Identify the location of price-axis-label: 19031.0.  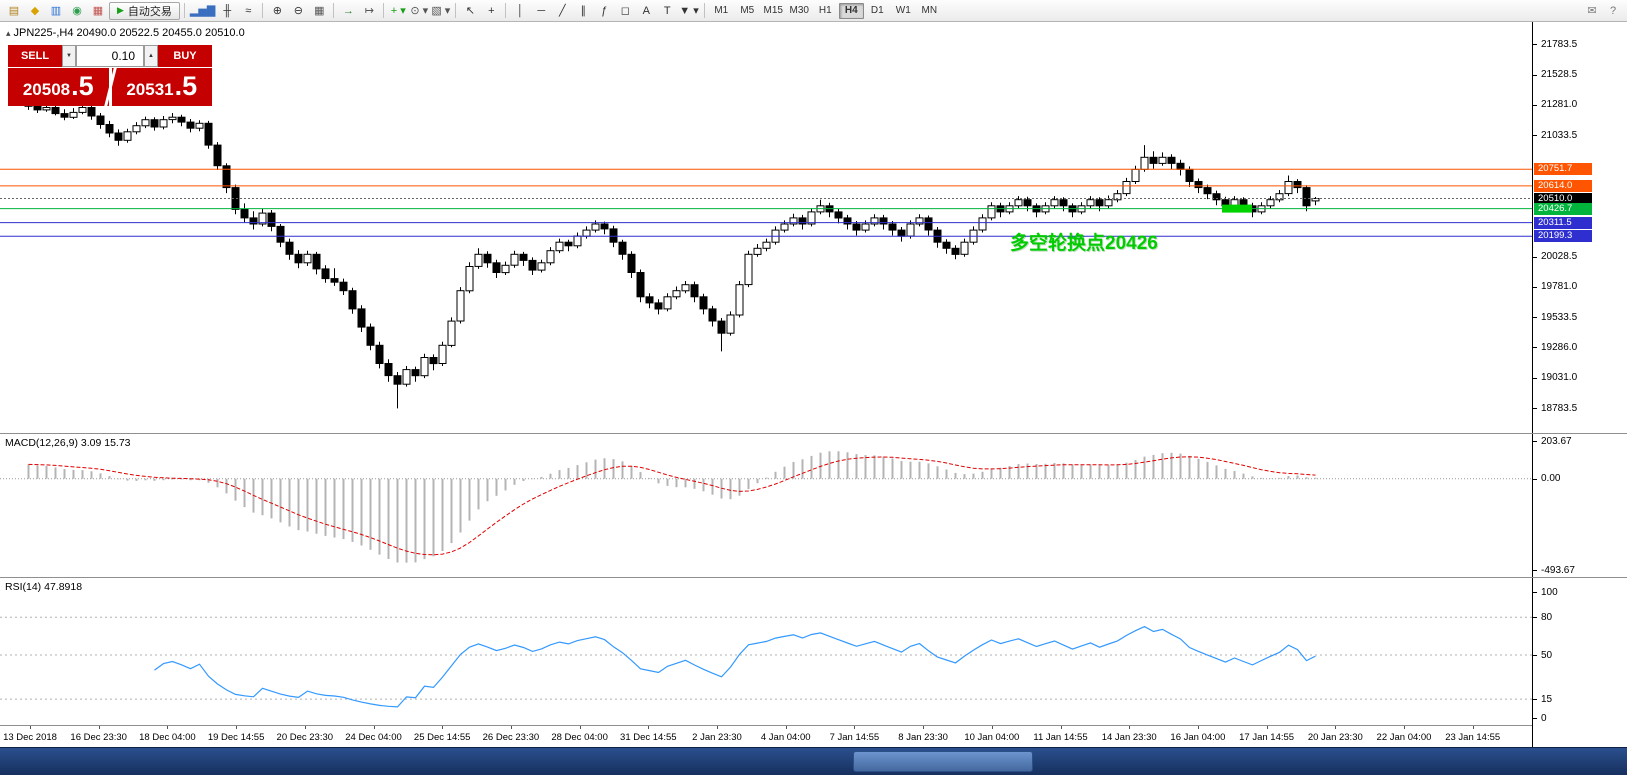
(1559, 378).